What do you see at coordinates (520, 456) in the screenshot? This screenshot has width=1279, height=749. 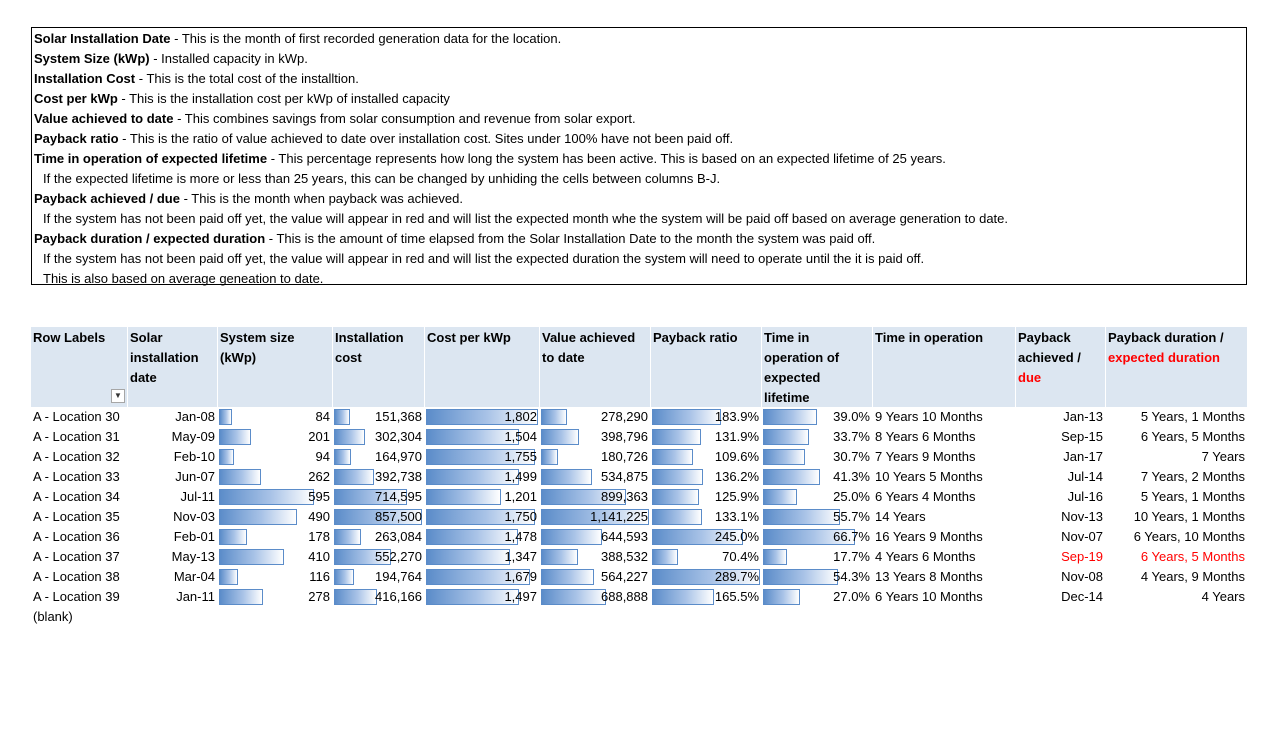 I see `cost-per-kwp-value: 1,755` at bounding box center [520, 456].